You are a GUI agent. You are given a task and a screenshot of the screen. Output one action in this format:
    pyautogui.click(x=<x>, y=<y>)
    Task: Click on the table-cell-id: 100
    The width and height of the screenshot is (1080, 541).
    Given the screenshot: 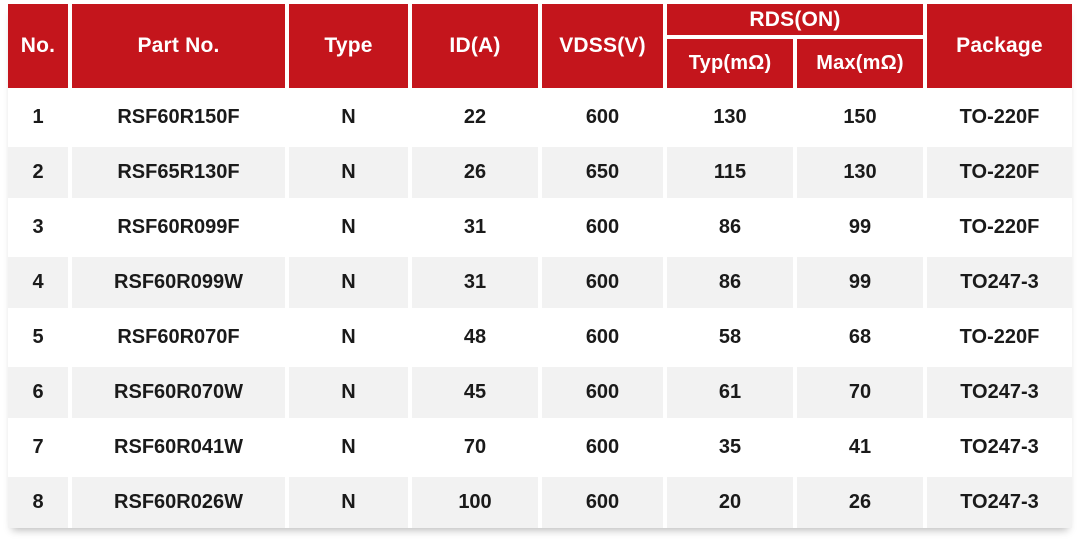 What is the action you would take?
    pyautogui.click(x=475, y=502)
    